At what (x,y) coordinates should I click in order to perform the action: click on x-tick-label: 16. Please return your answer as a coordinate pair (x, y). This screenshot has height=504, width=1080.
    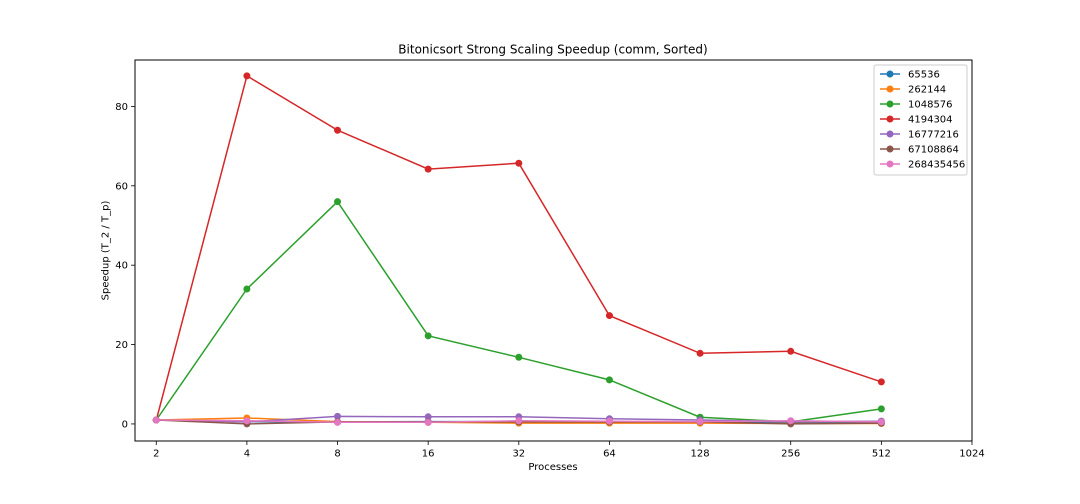
    Looking at the image, I should click on (428, 454).